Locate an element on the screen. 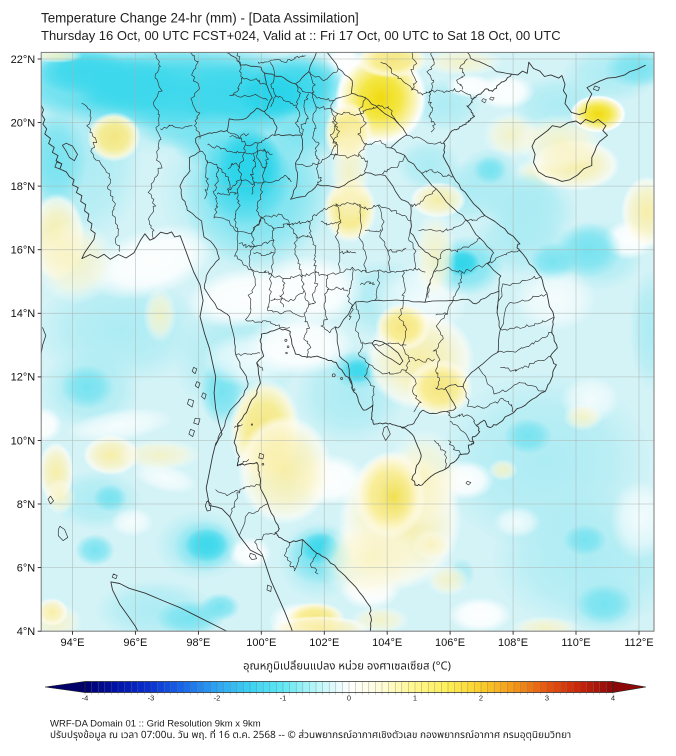 This screenshot has height=756, width=676. svg-text: 8°N is located at coordinates (26, 505).